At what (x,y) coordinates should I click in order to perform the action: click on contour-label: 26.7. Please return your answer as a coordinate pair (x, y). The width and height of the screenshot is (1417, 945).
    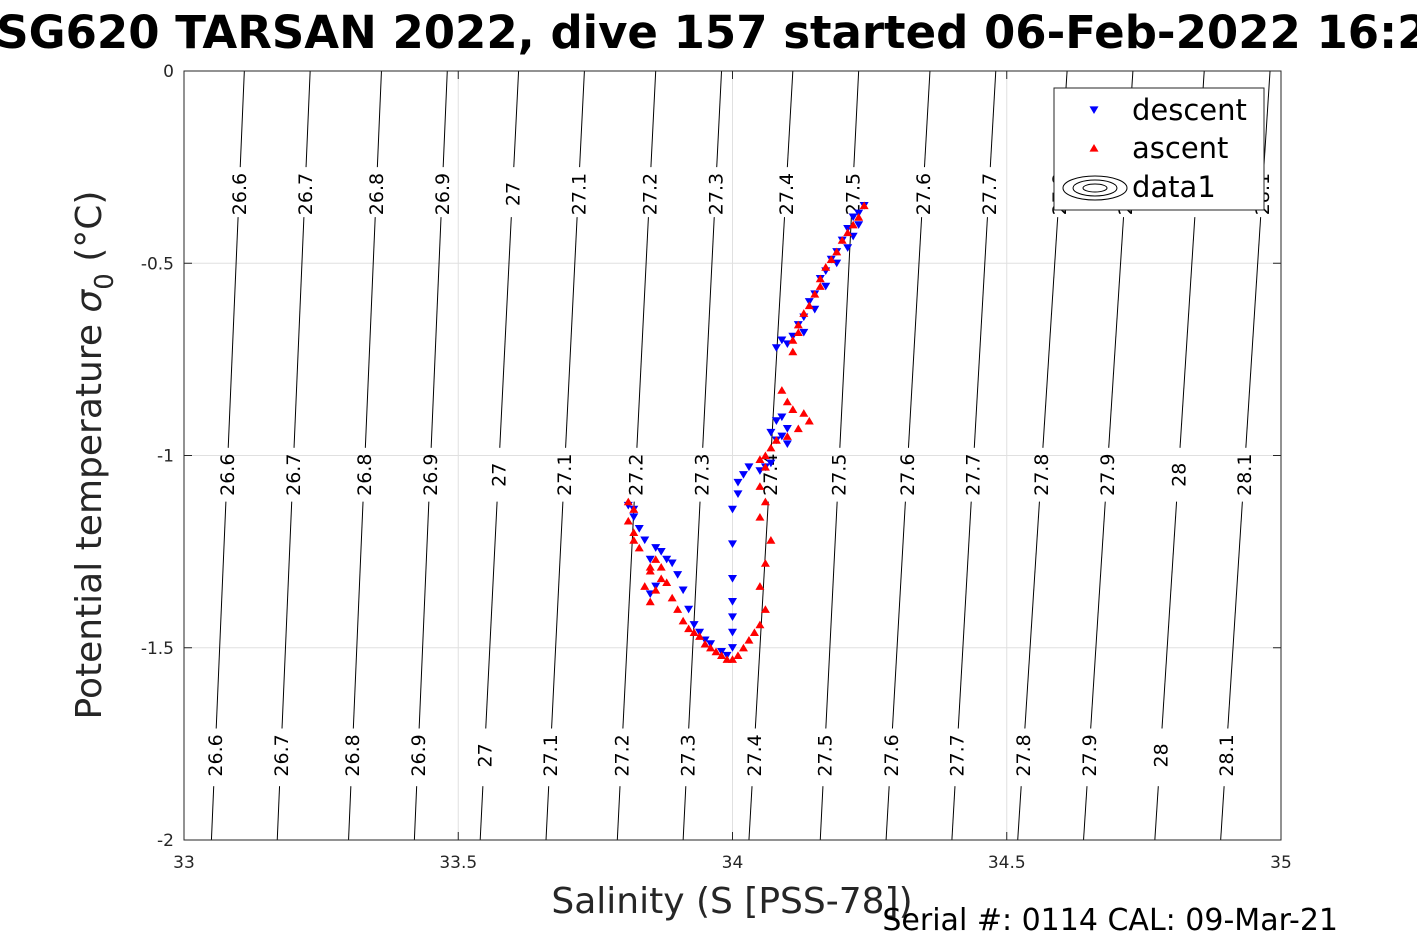
    Looking at the image, I should click on (282, 755).